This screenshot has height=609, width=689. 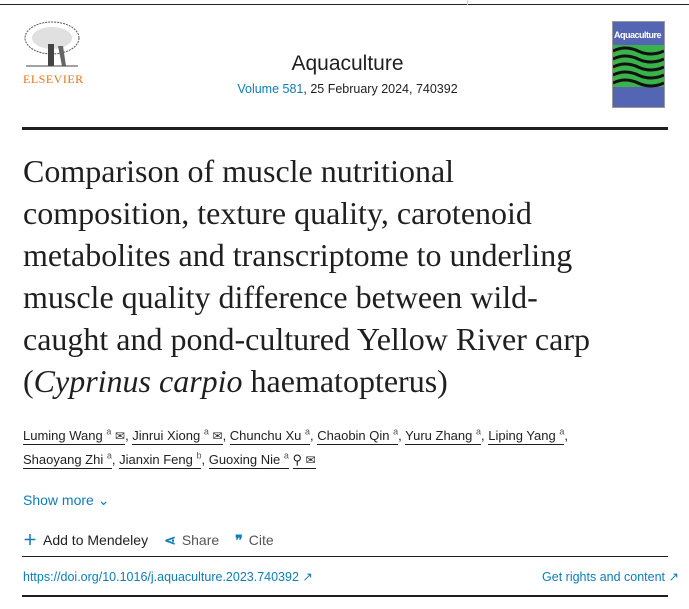 I want to click on author-link: Yuru Zhang a, so click(x=443, y=435).